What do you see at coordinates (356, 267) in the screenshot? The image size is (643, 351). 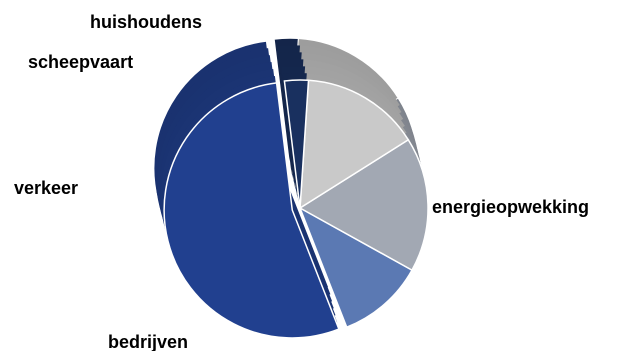 I see `slice-bedrijven` at bounding box center [356, 267].